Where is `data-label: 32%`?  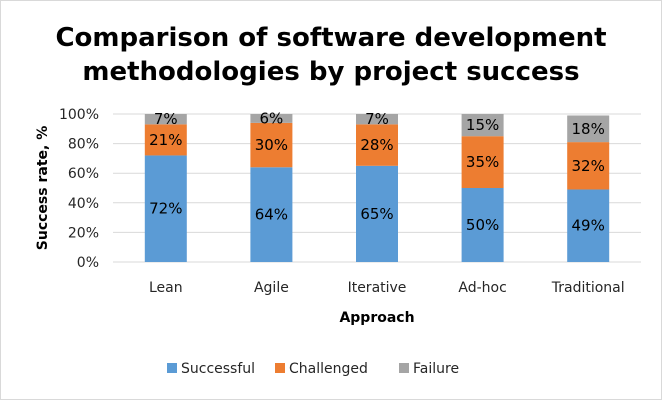
data-label: 32% is located at coordinates (588, 166).